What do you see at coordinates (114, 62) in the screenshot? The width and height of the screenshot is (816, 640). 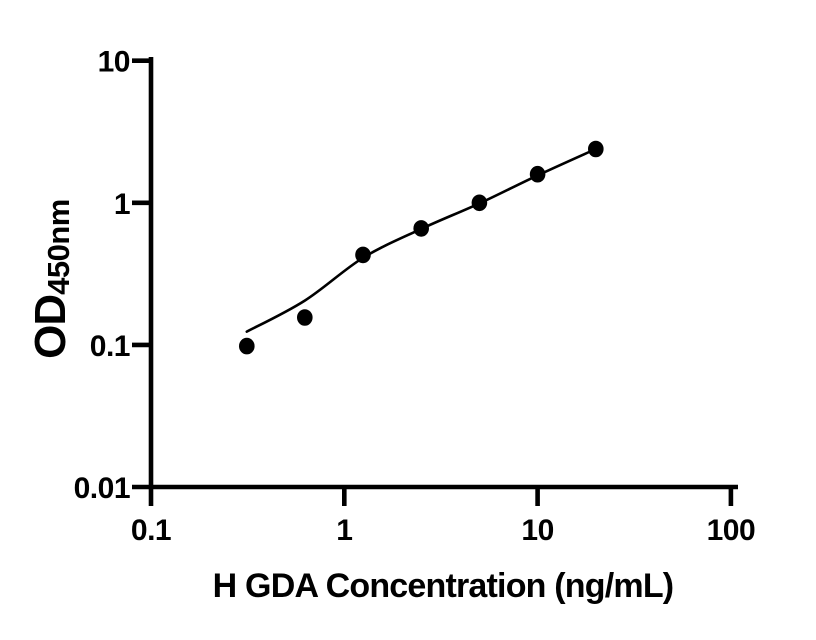 I see `y-tick-label: 10` at bounding box center [114, 62].